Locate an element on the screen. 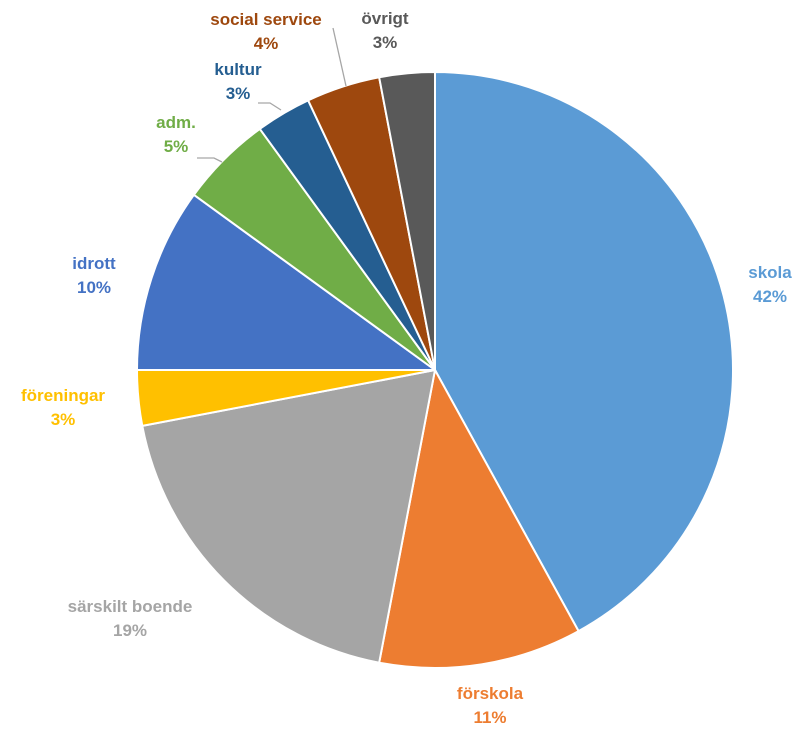 This screenshot has height=740, width=799. data-label-category: social service is located at coordinates (266, 19).